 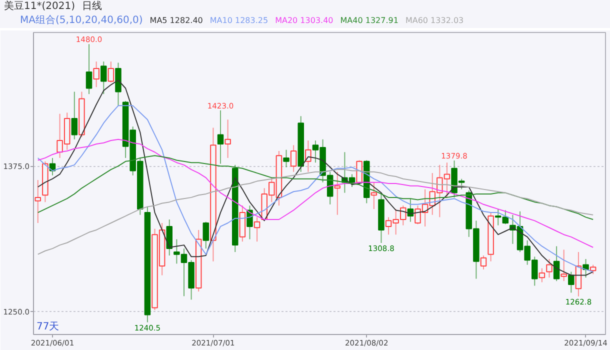 I want to click on text: MA10 1283.25, so click(x=239, y=20).